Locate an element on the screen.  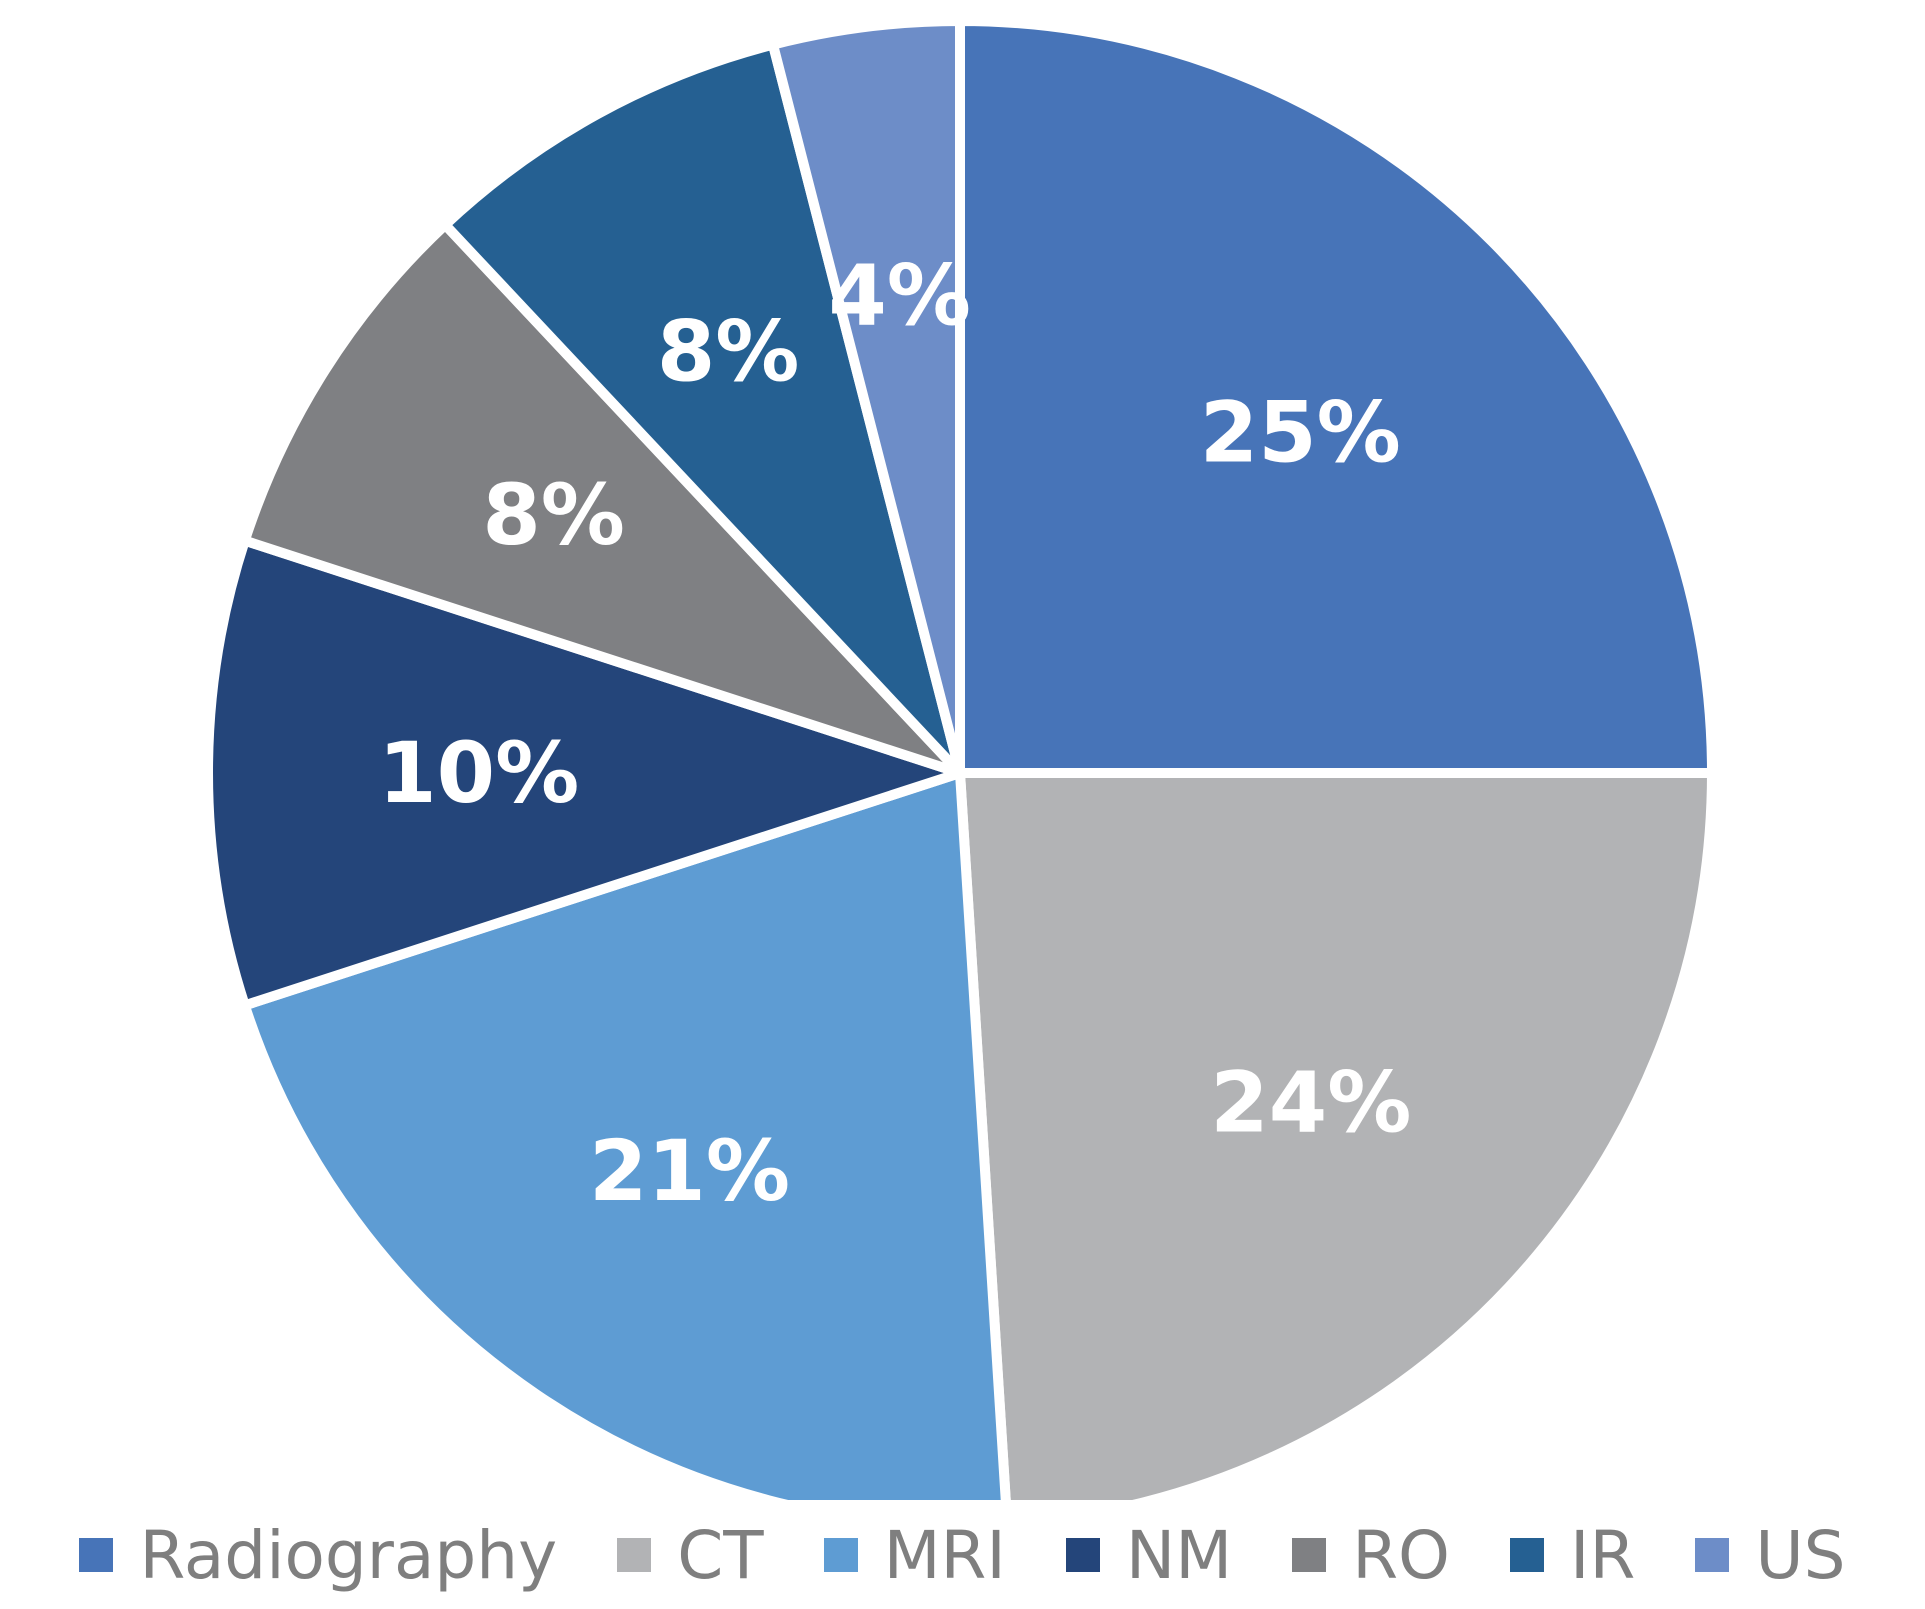
legend-label: US is located at coordinates (1800, 1555).